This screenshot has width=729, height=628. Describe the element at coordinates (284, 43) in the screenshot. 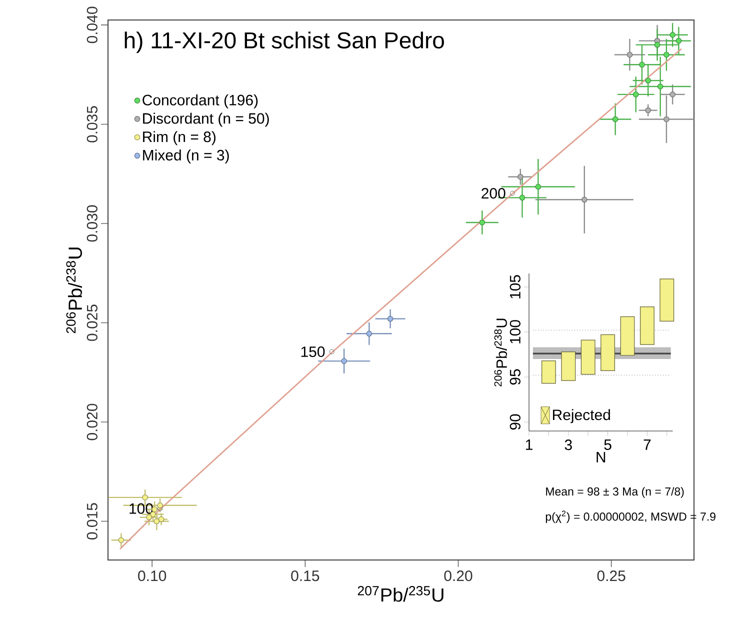

I see `chart-title: h) 11-XI-20 Bt schist San Pedro` at that location.